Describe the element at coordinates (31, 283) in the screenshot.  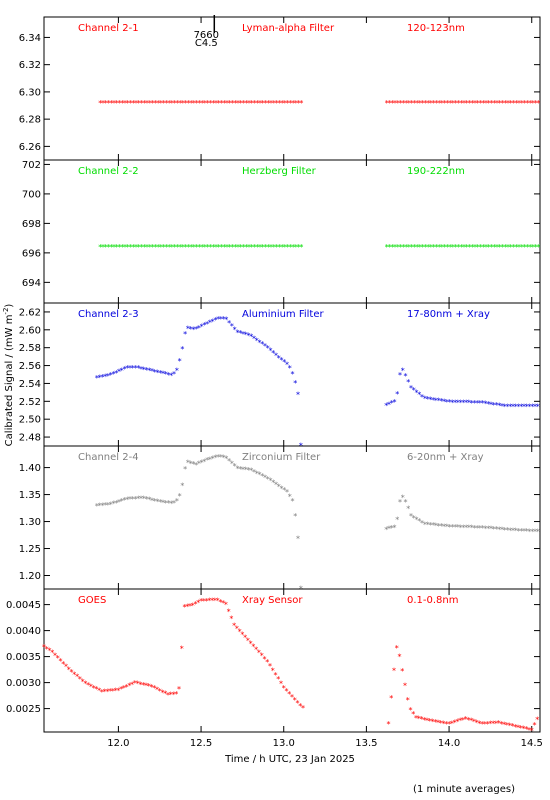
I see `y-tick-label: 694` at that location.